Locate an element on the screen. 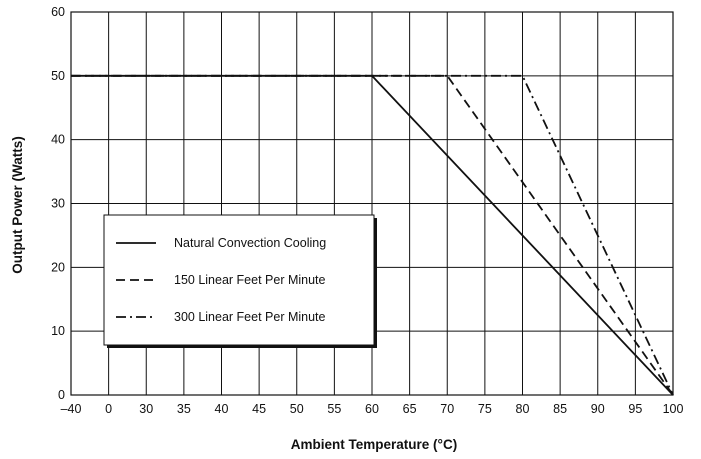 The height and width of the screenshot is (459, 701). y-axis-title: Output Power (Watts) is located at coordinates (17, 205).